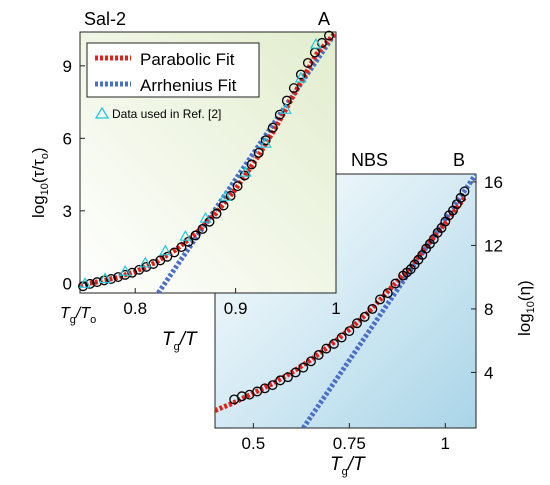 The width and height of the screenshot is (550, 485). I want to click on legend-triangle-marker, so click(102, 112).